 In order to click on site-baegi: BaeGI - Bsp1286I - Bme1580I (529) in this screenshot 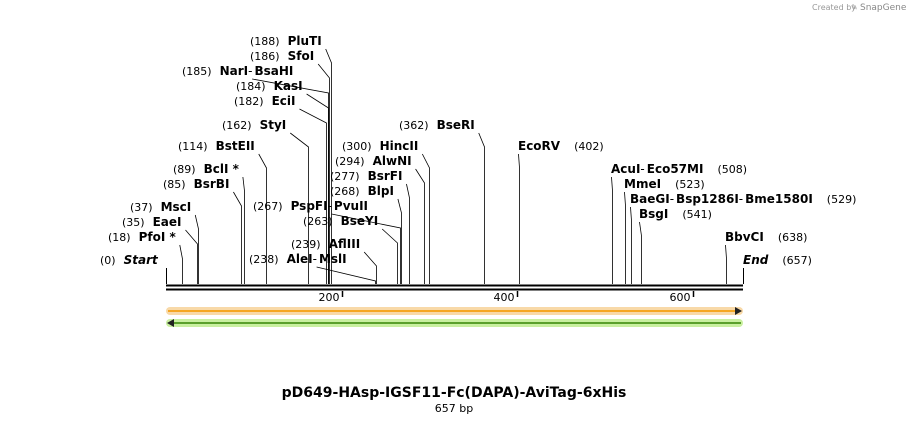, I will do `click(743, 199)`.